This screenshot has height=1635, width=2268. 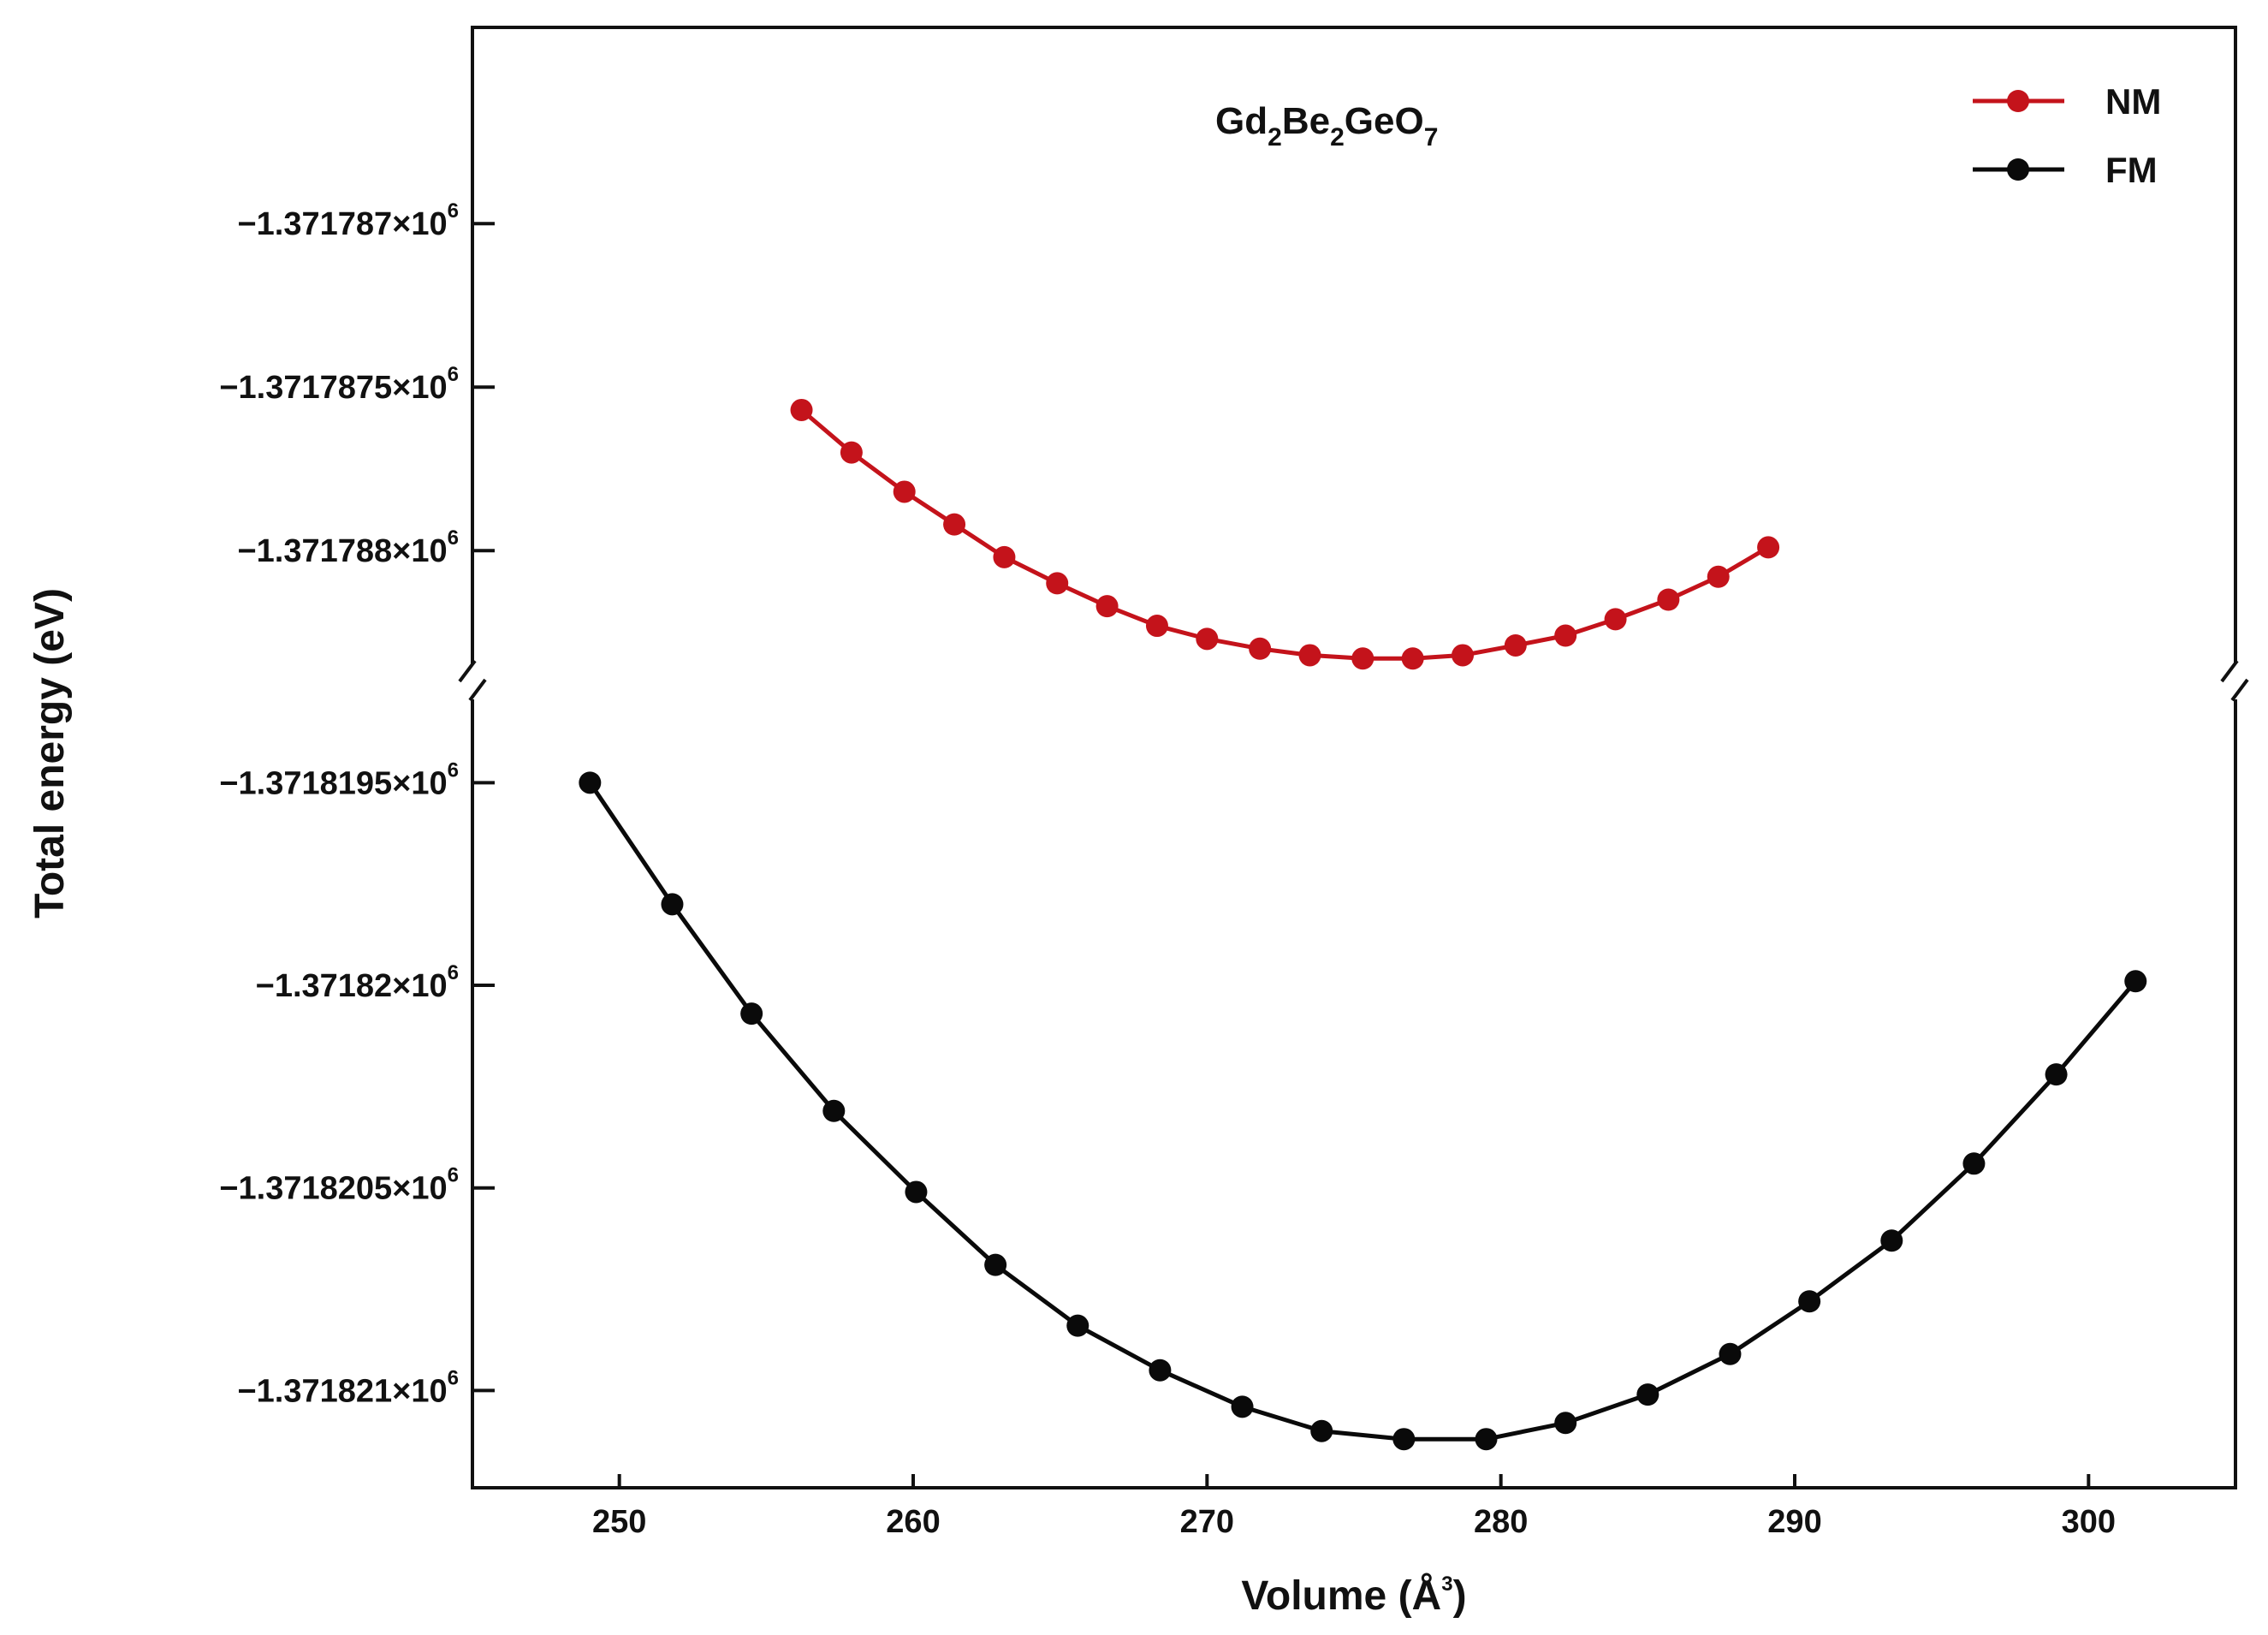 What do you see at coordinates (2067, 135) in the screenshot?
I see `legend: NM FM` at bounding box center [2067, 135].